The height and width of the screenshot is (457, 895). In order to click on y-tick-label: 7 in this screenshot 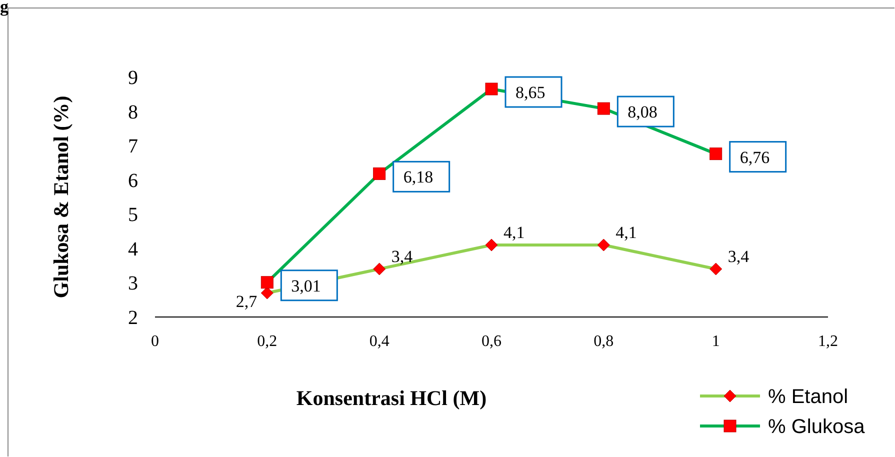, I will do `click(133, 147)`.